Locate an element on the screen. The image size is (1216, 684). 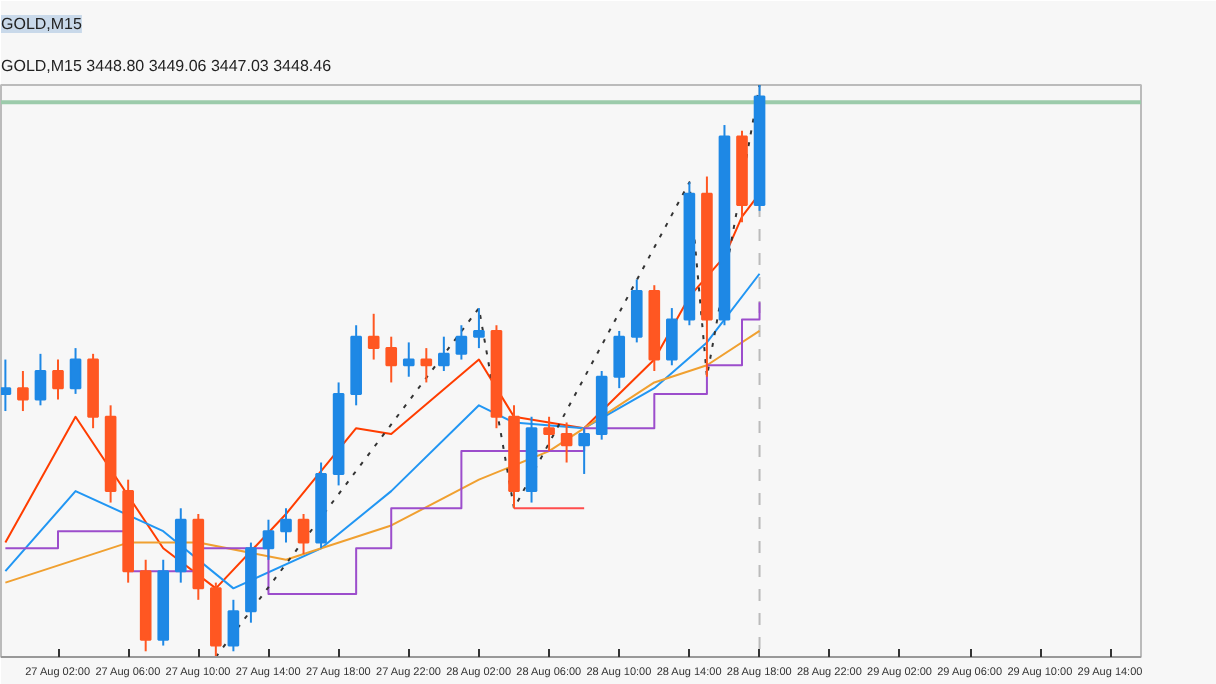
chart-title: GOLD,M15 is located at coordinates (42, 24).